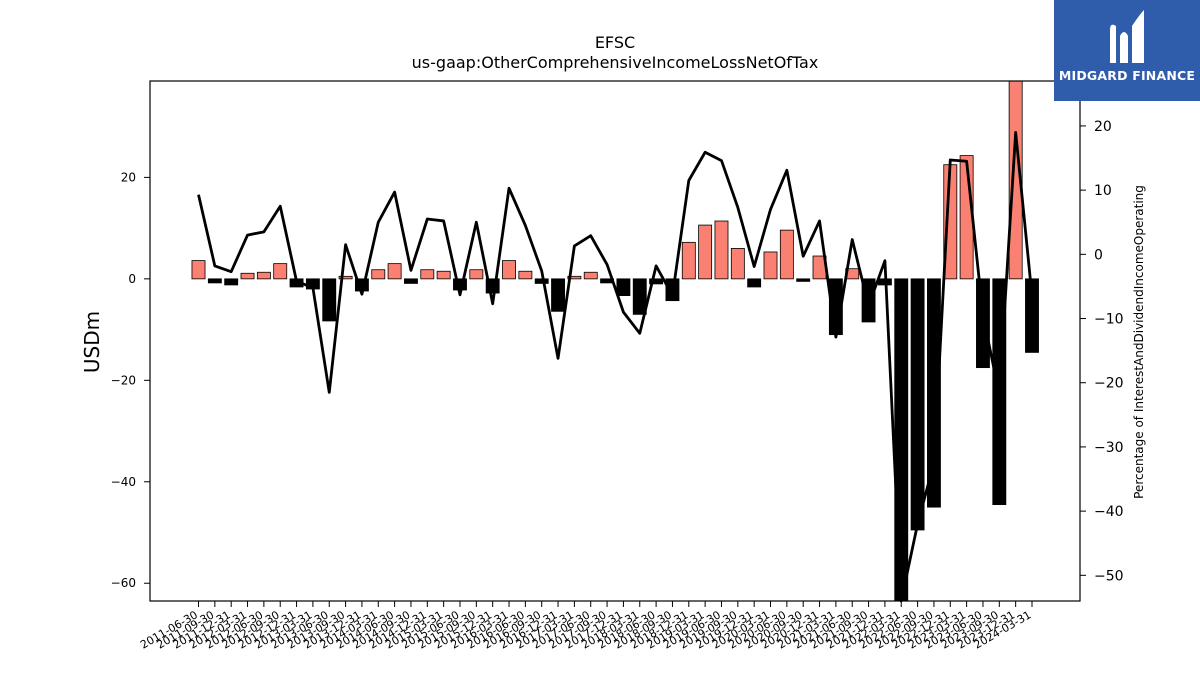 Image resolution: width=1200 pixels, height=675 pixels. What do you see at coordinates (1127, 37) in the screenshot?
I see `logo-mark-icon` at bounding box center [1127, 37].